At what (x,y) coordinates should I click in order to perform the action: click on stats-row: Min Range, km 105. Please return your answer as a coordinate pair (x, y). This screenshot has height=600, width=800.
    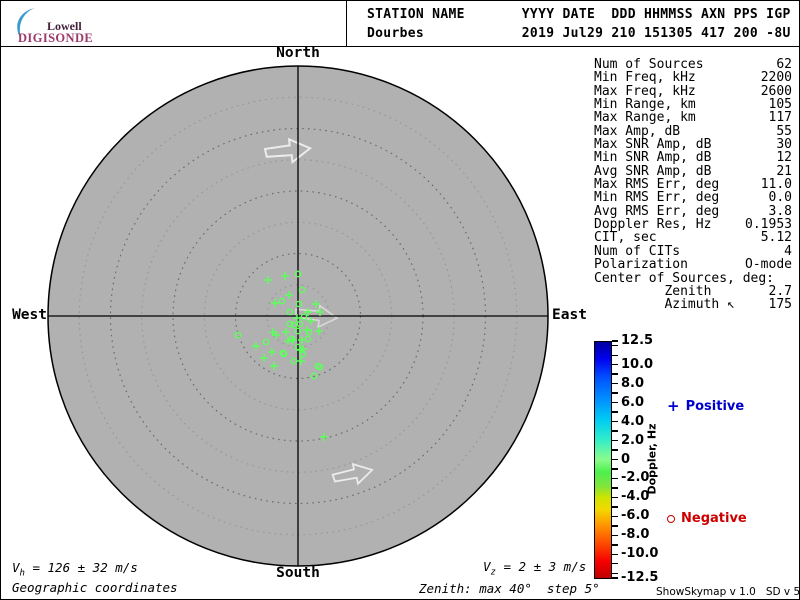
    Looking at the image, I should click on (693, 105).